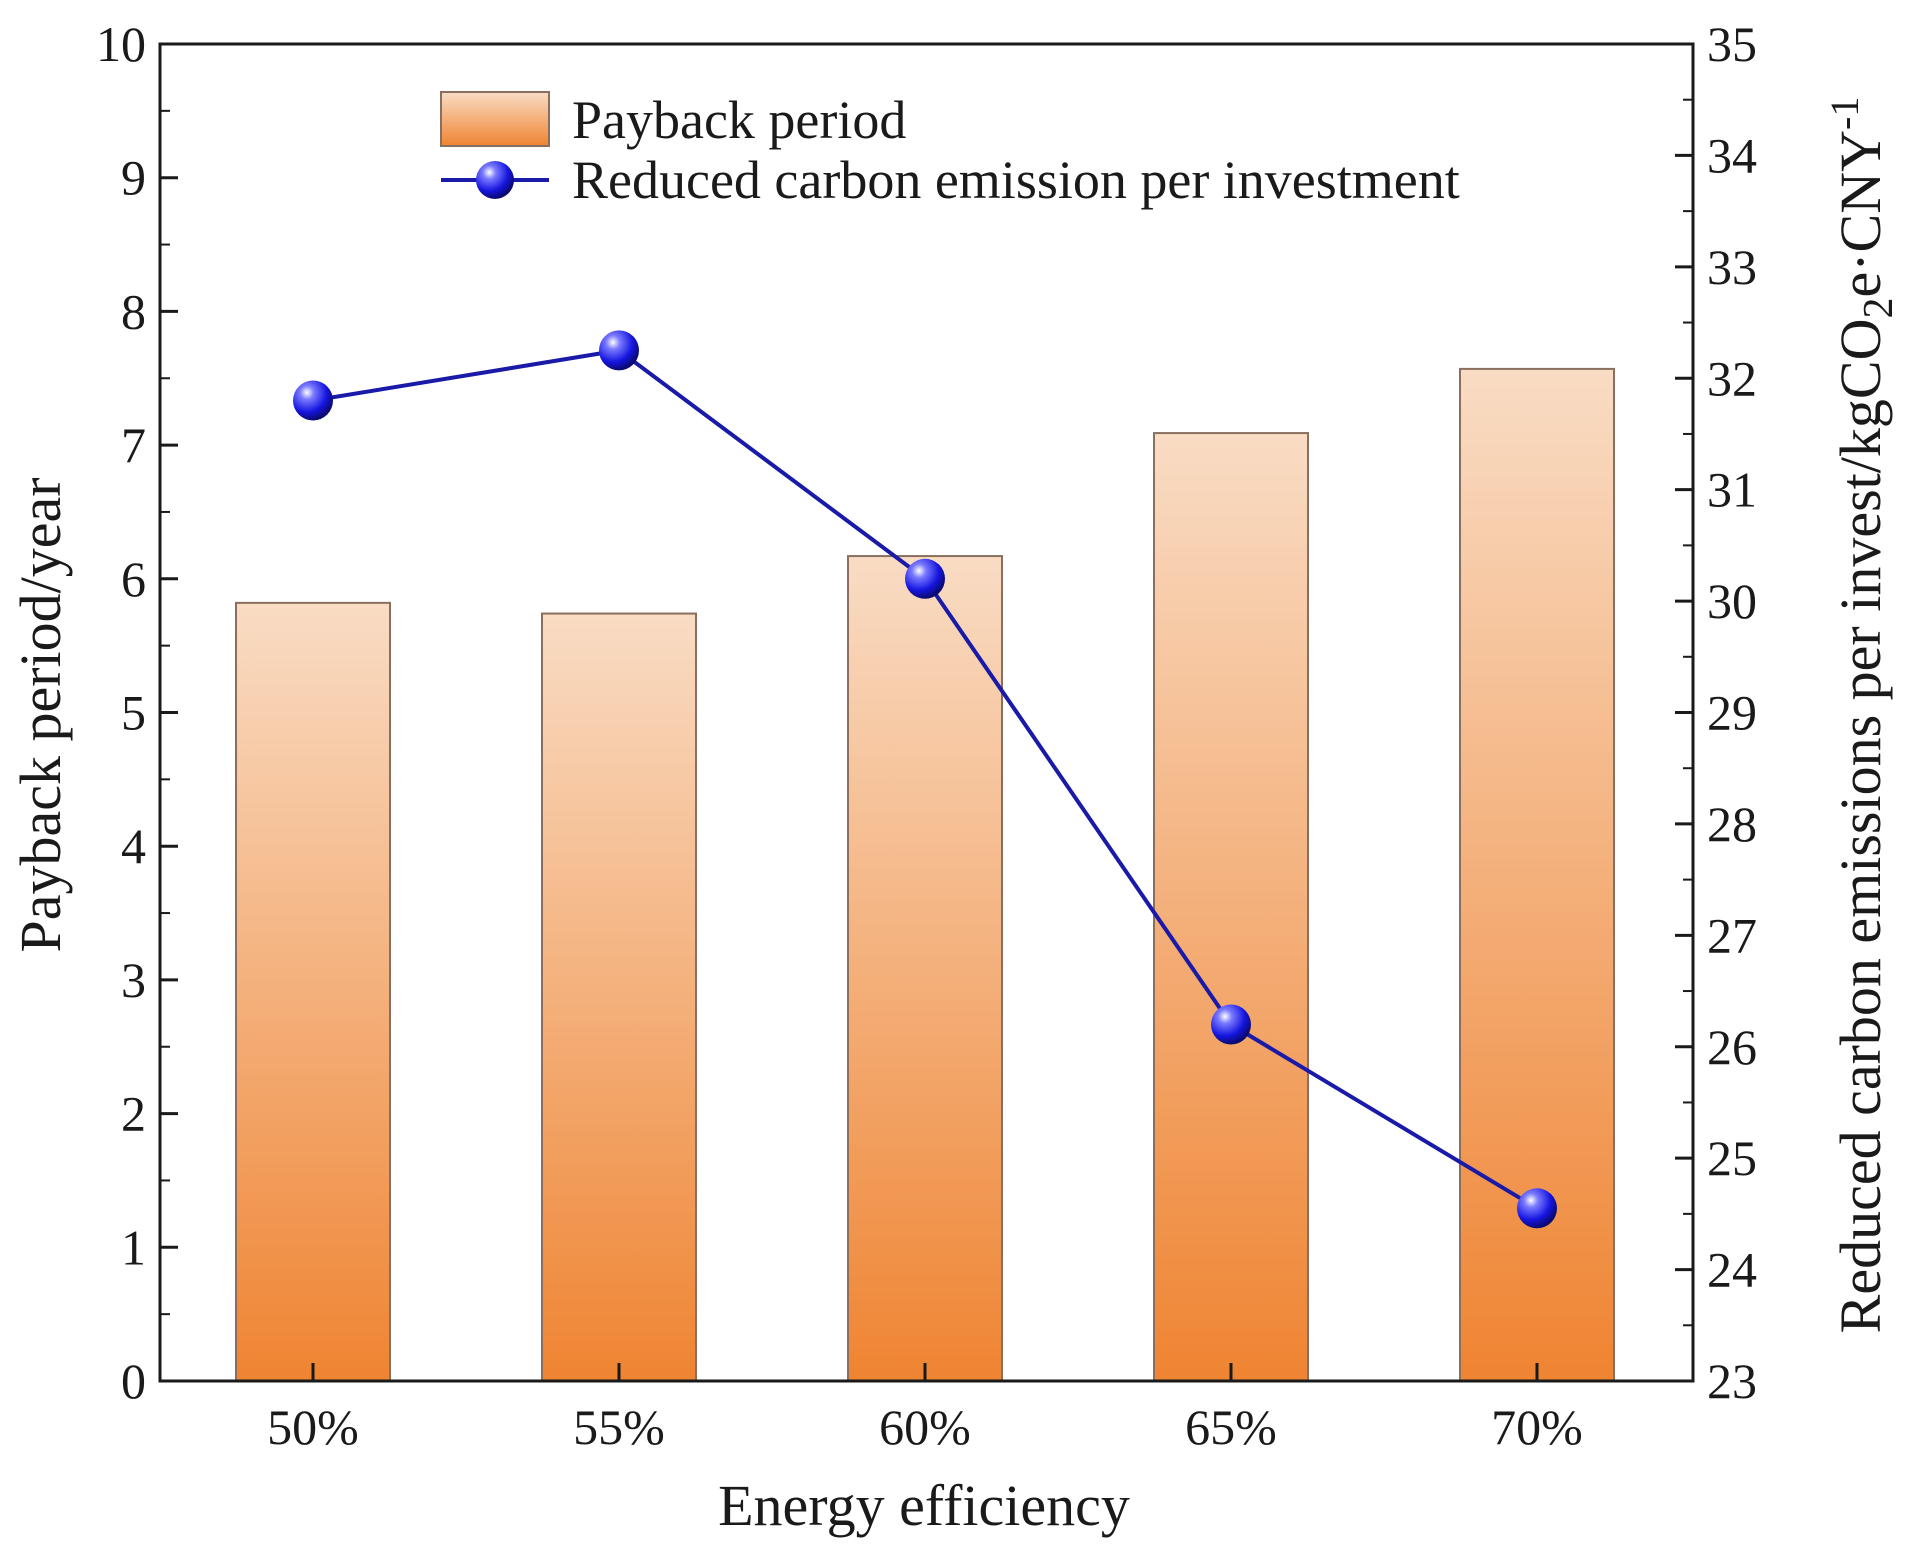 The width and height of the screenshot is (1907, 1563). Describe the element at coordinates (1231, 1427) in the screenshot. I see `x-tick-label: 65%` at that location.